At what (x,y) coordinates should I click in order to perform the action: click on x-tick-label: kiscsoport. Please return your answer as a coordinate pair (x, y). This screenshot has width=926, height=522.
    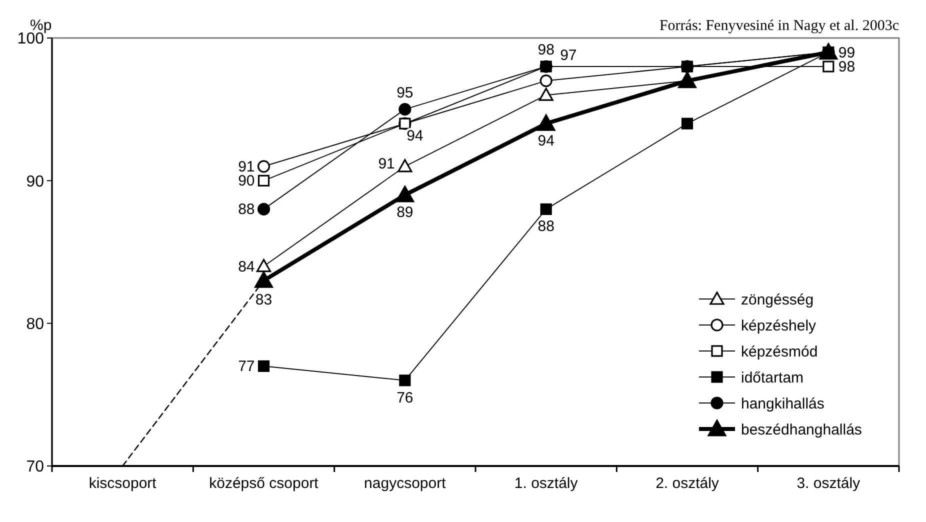
    Looking at the image, I should click on (123, 483).